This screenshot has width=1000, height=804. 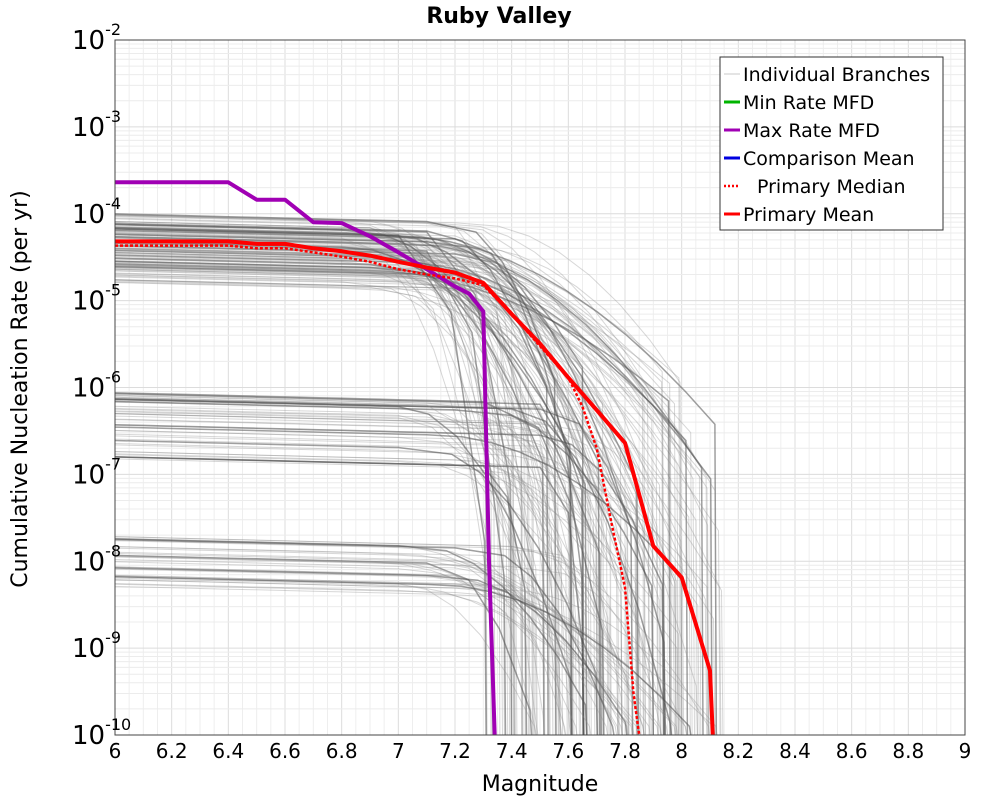 What do you see at coordinates (852, 751) in the screenshot?
I see `x-tick-label: 8.6` at bounding box center [852, 751].